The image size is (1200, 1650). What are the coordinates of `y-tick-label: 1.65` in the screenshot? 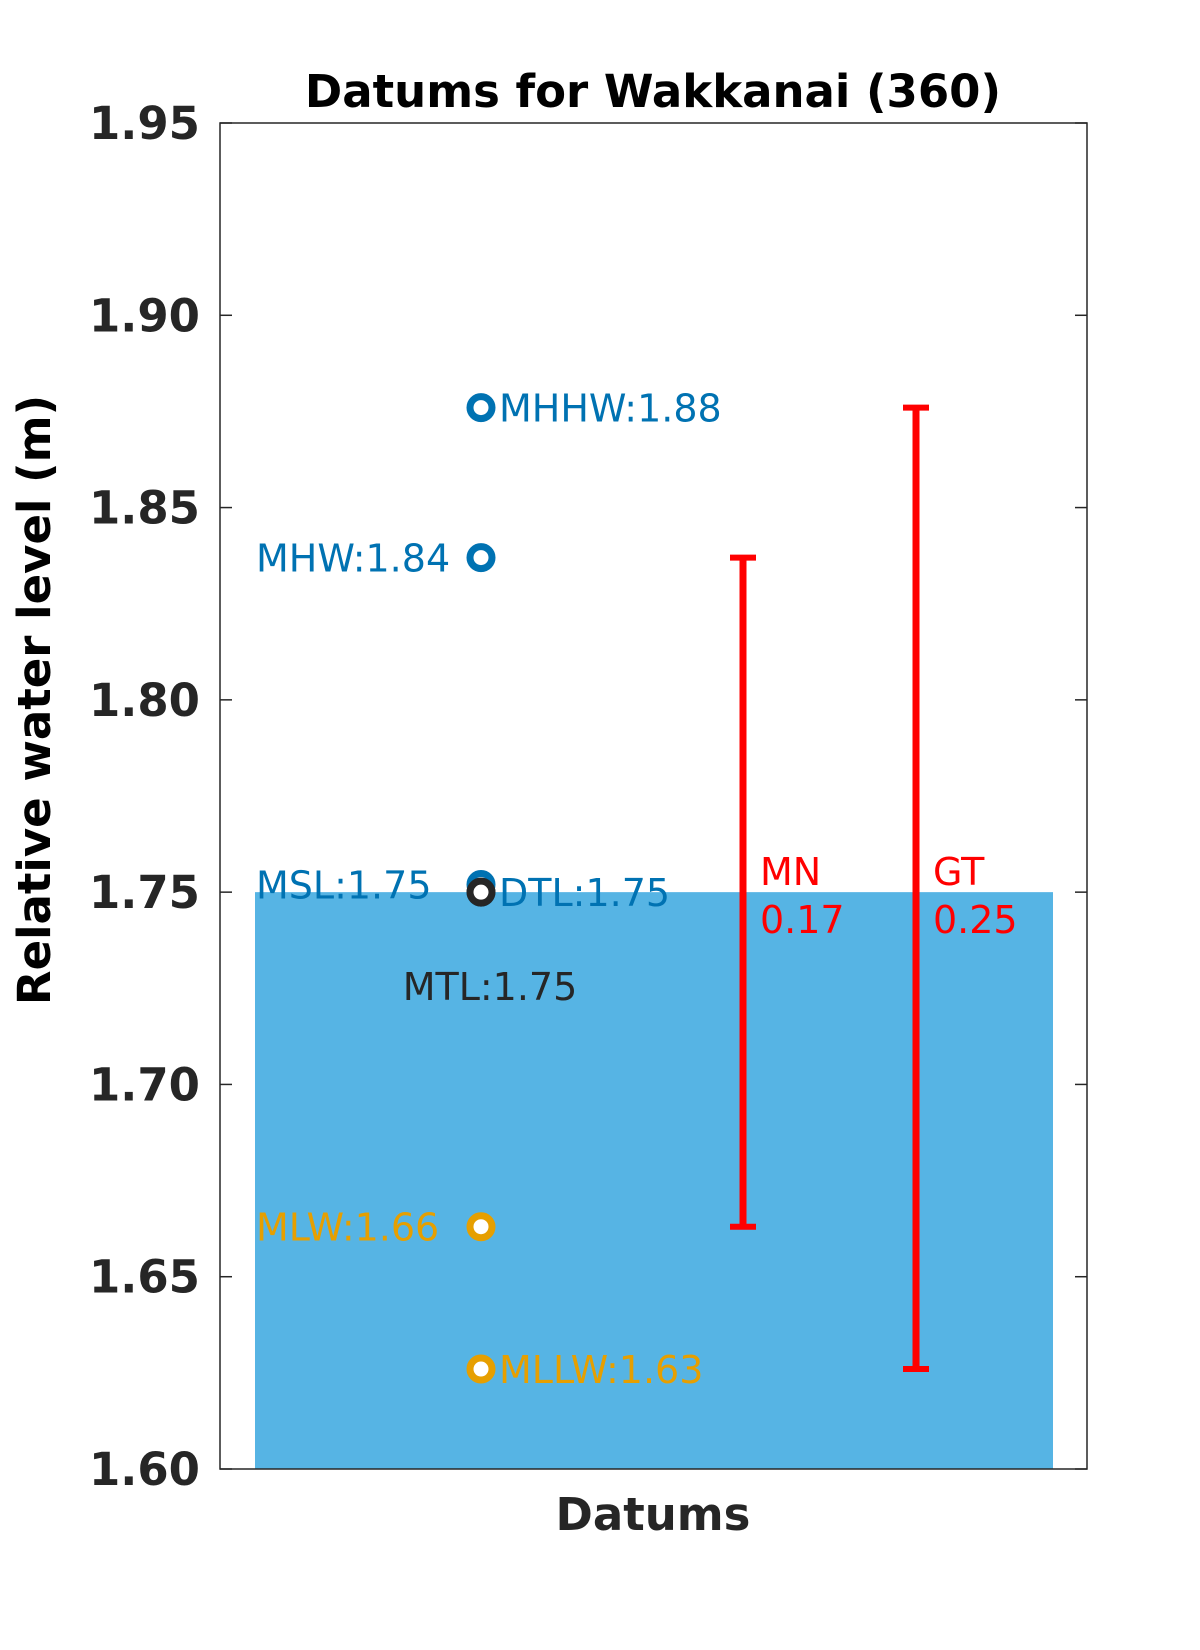 It's located at (144, 1277).